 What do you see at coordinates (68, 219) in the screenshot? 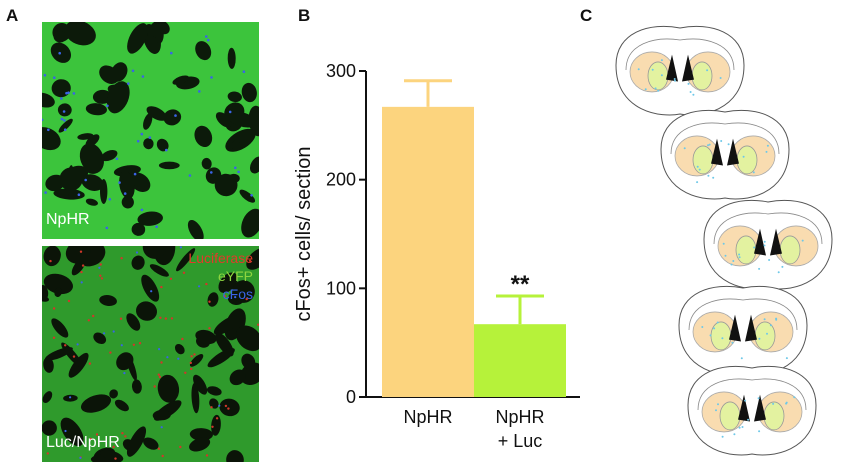
I see `micrograph-nphr-label: NpHR` at bounding box center [68, 219].